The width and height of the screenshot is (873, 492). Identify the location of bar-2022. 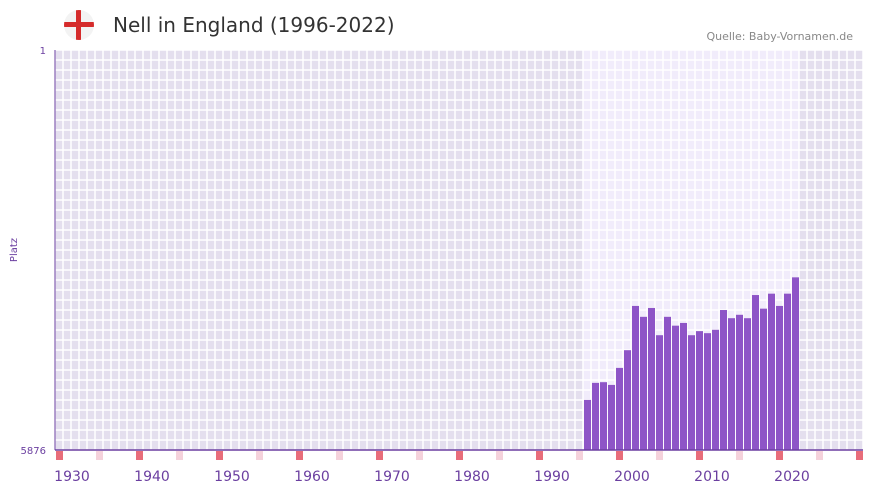
(795, 363).